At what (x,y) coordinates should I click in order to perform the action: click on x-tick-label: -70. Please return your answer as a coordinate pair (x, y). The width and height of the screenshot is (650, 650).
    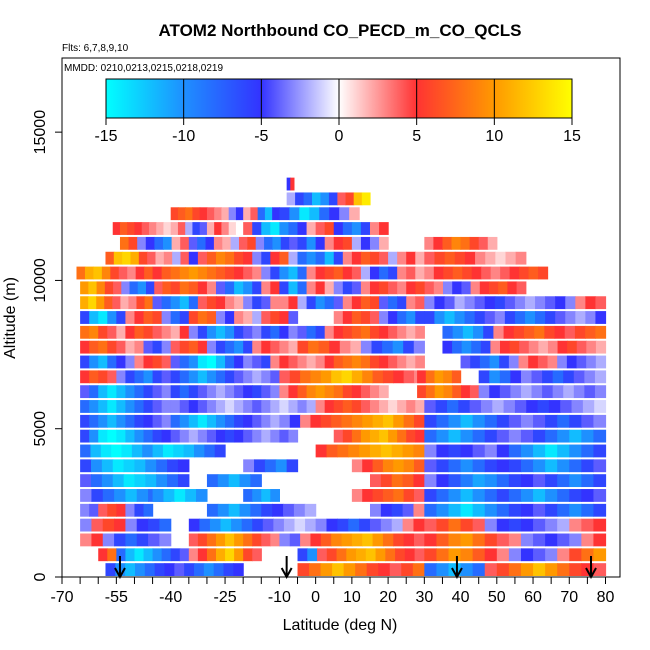
    Looking at the image, I should click on (61, 597).